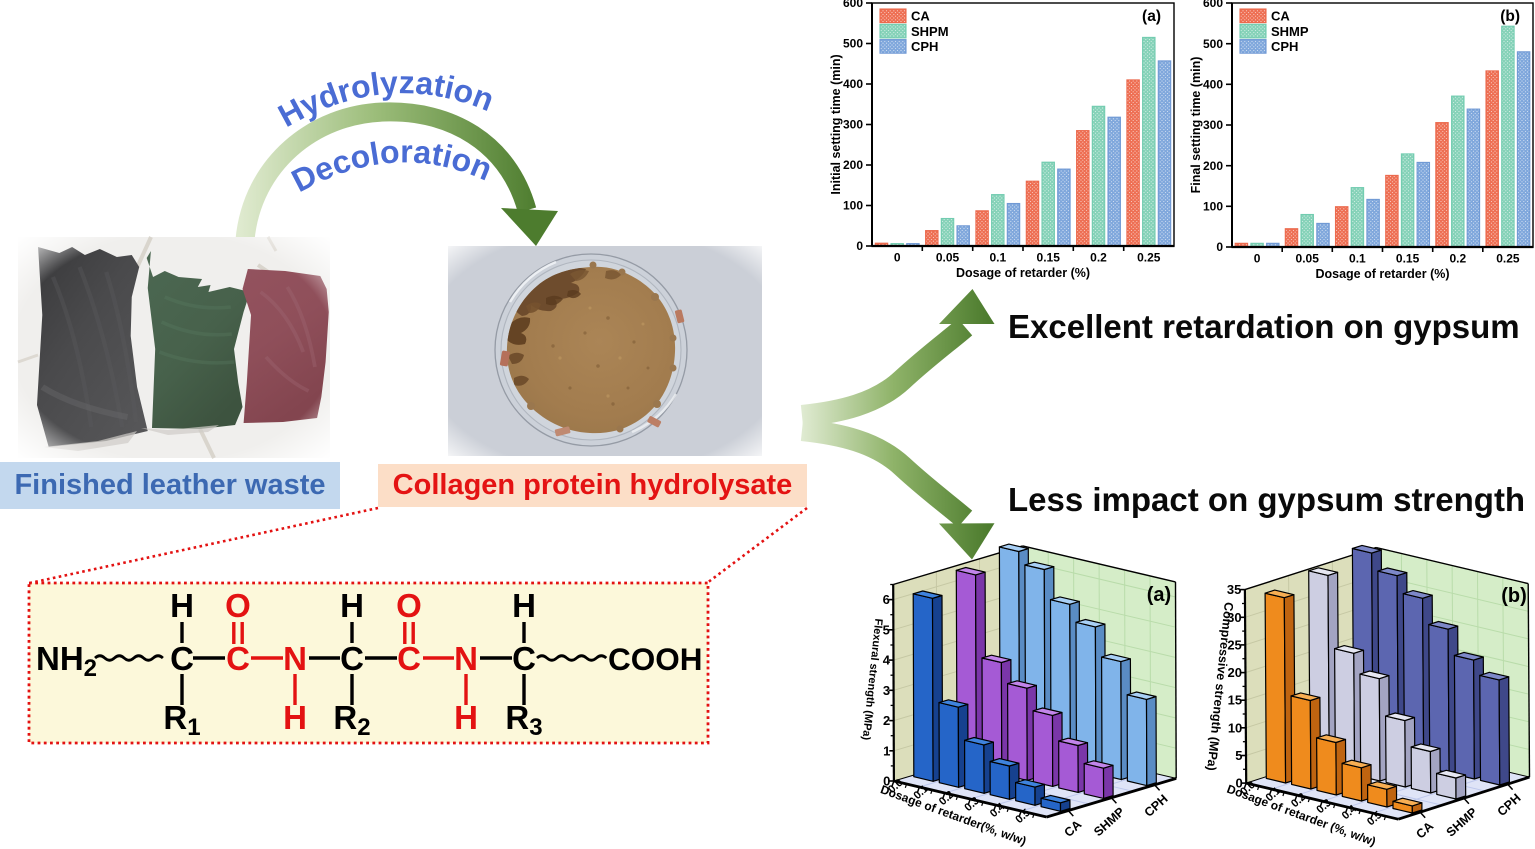 This screenshot has width=1535, height=849. What do you see at coordinates (886, 750) in the screenshot?
I see `svg-text: 1` at bounding box center [886, 750].